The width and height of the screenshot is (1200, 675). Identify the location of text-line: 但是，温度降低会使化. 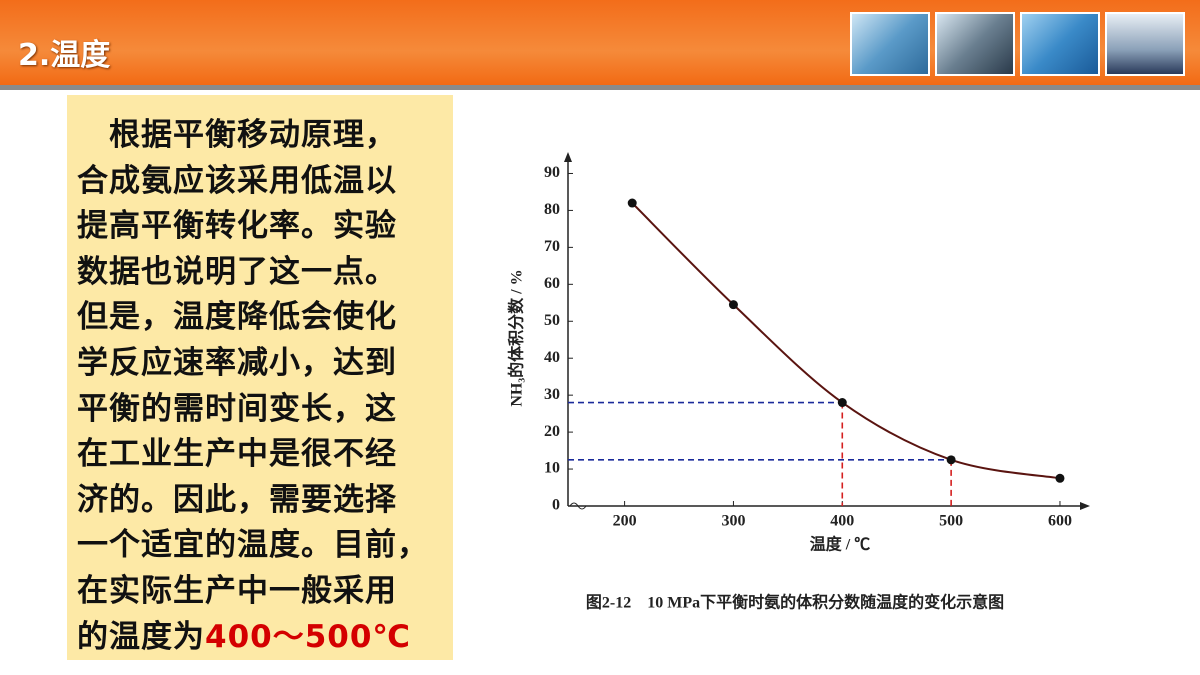
(237, 317).